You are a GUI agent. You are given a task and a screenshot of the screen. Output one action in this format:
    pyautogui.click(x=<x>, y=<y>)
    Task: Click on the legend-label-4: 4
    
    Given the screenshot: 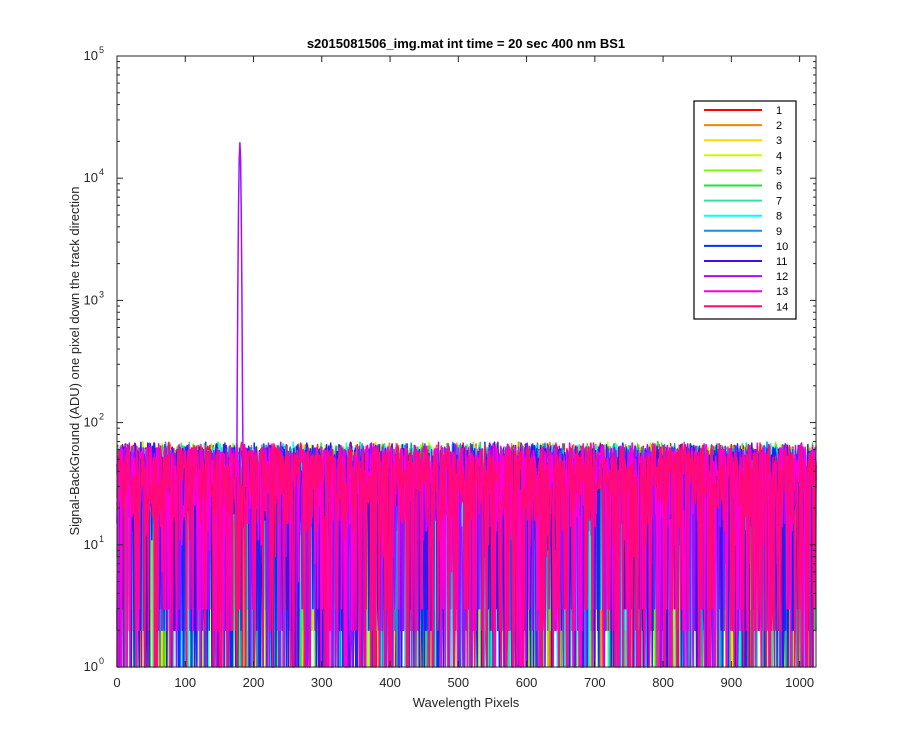 What is the action you would take?
    pyautogui.click(x=779, y=156)
    